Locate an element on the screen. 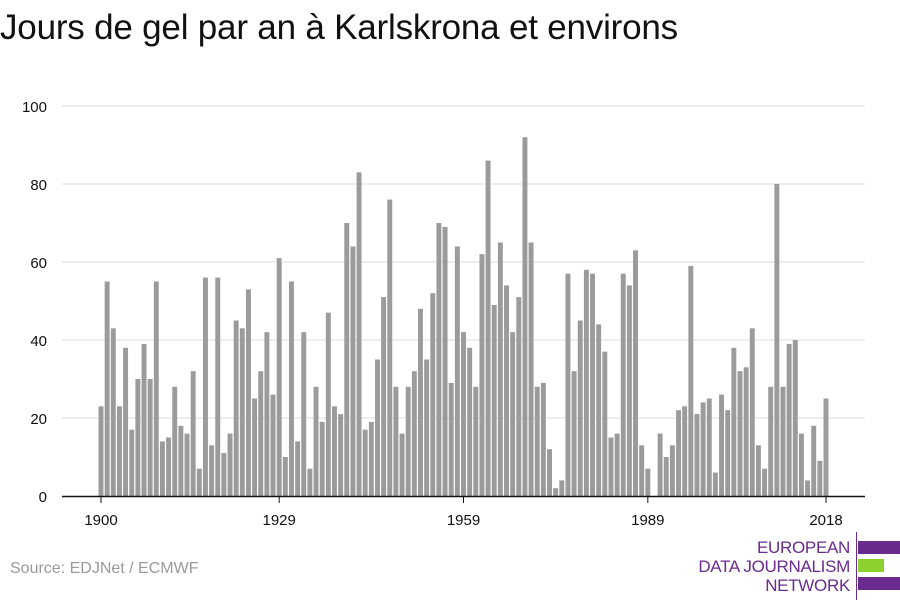 This screenshot has width=900, height=600. bar-1916 is located at coordinates (199, 482).